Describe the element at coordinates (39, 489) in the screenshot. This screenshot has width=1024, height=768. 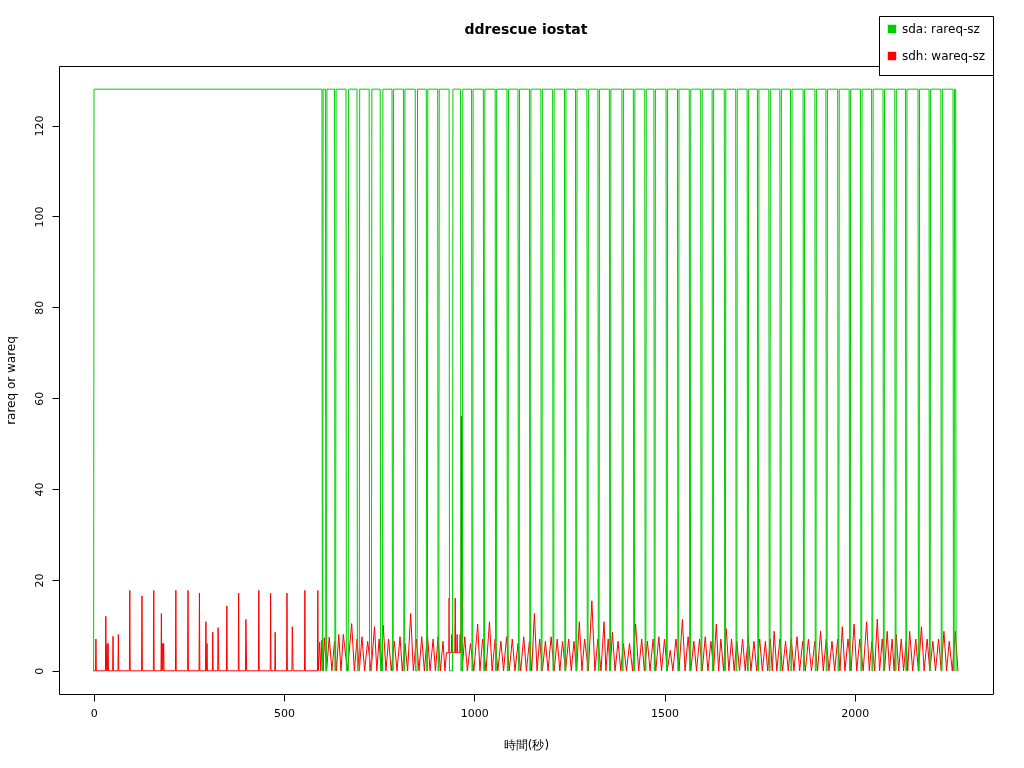
I see `y-tick-label: 40` at that location.